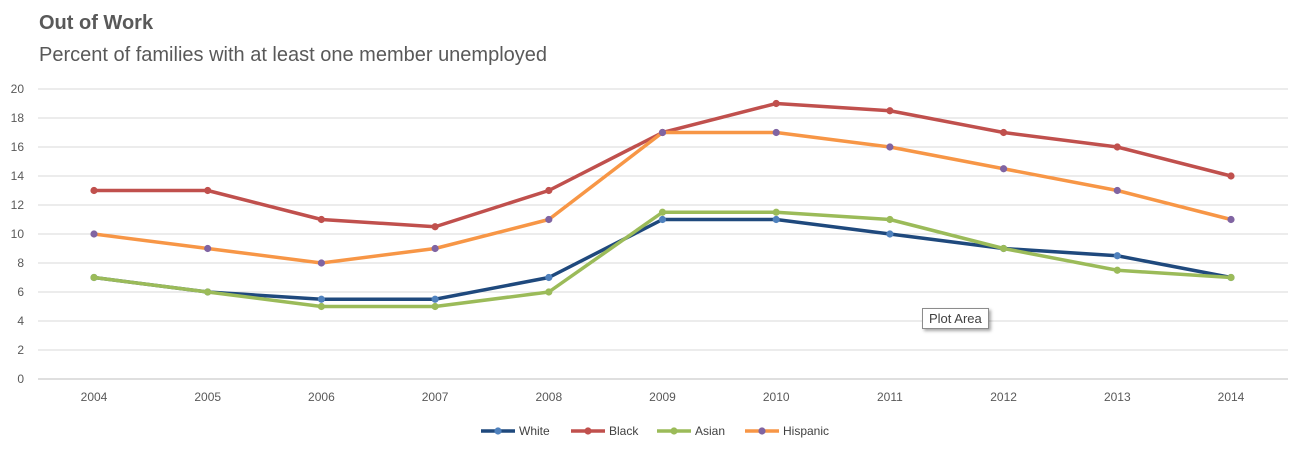  I want to click on y-axis-ticks: 0 2 4 6 8 10 12 14 16 18 20, so click(18, 234).